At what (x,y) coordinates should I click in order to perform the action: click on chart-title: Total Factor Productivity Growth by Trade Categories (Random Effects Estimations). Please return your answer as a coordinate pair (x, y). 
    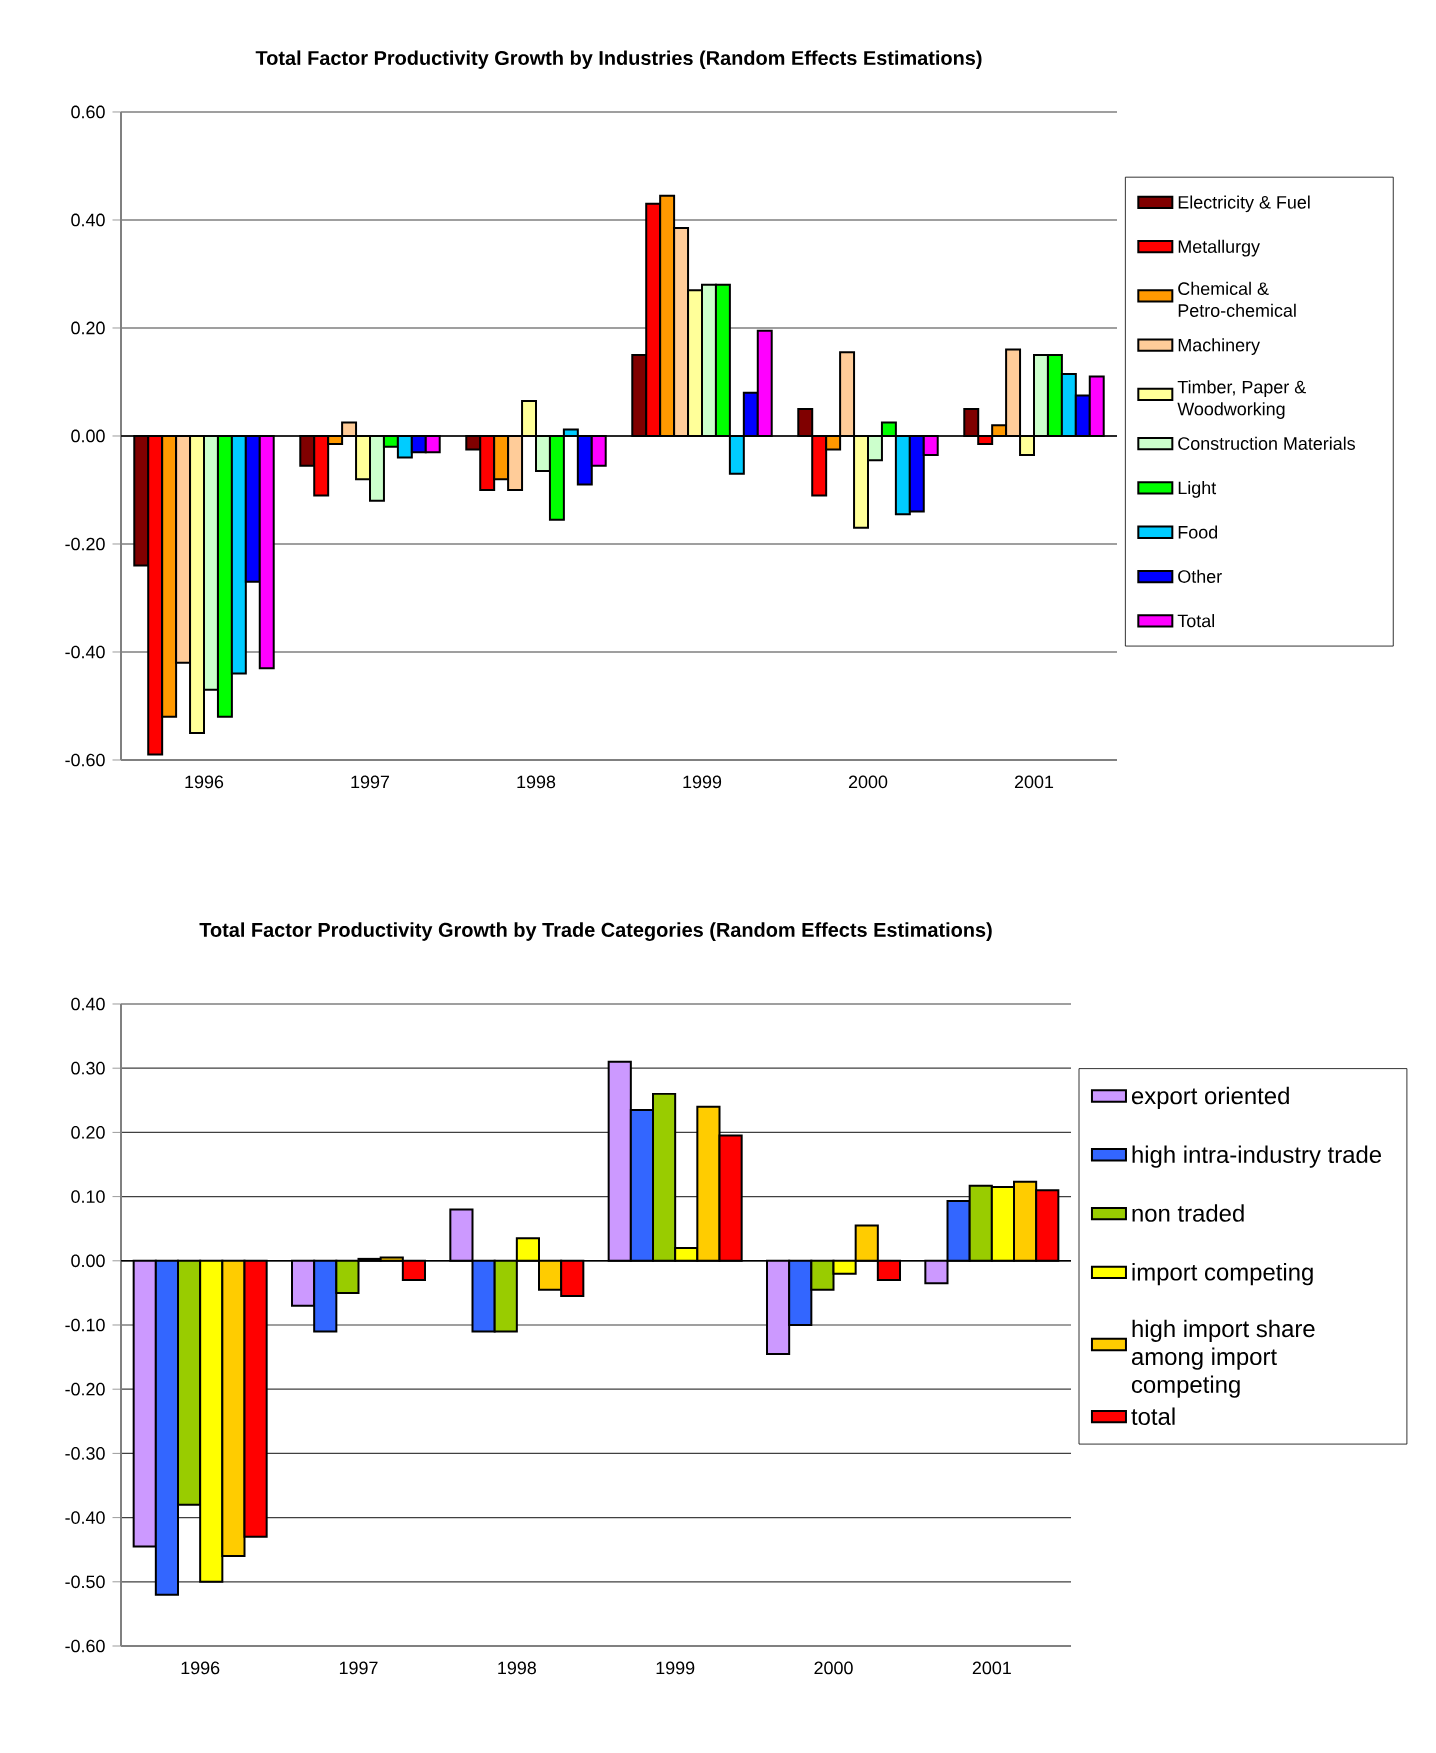
    Looking at the image, I should click on (595, 931).